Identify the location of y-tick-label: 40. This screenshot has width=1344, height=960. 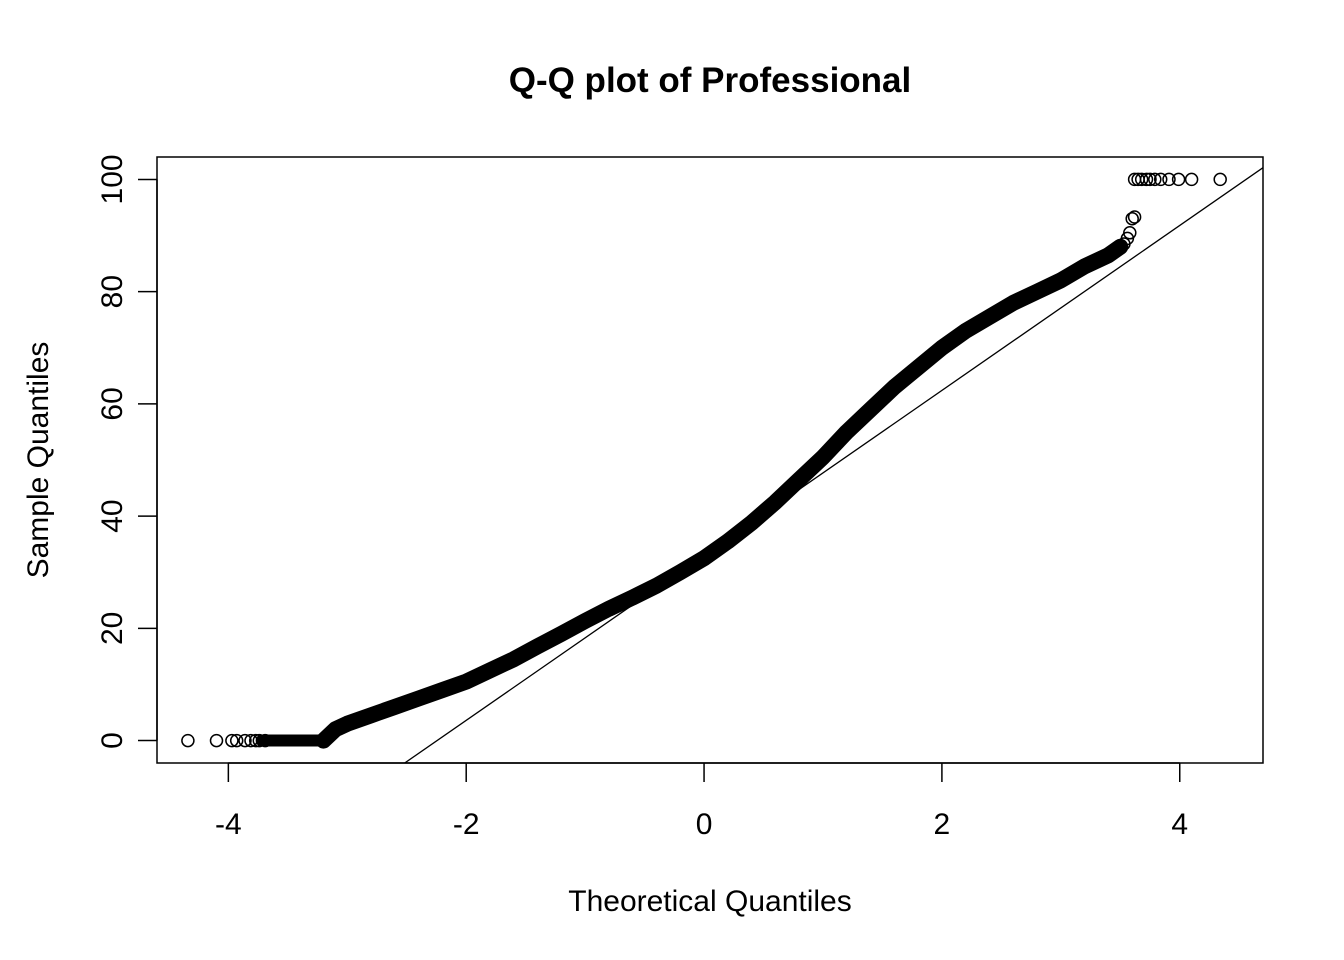
(112, 515).